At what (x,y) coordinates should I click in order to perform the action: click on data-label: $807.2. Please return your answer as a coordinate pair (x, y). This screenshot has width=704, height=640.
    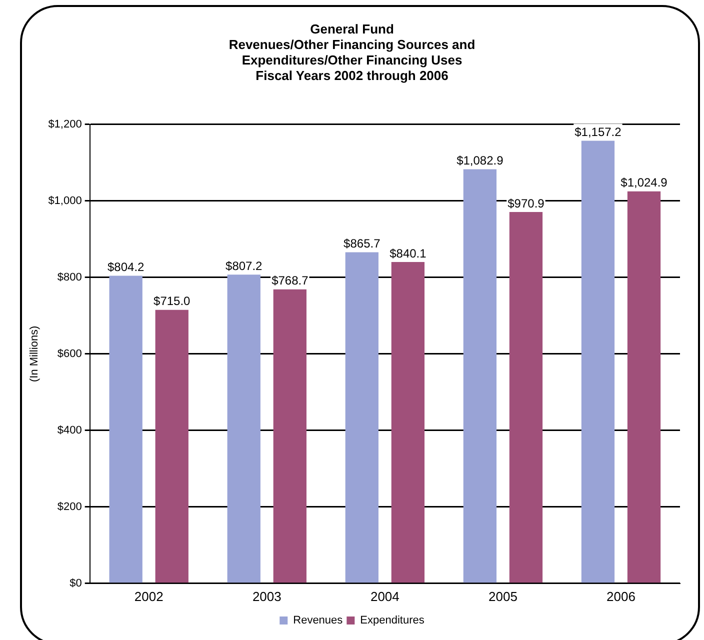
    Looking at the image, I should click on (244, 265).